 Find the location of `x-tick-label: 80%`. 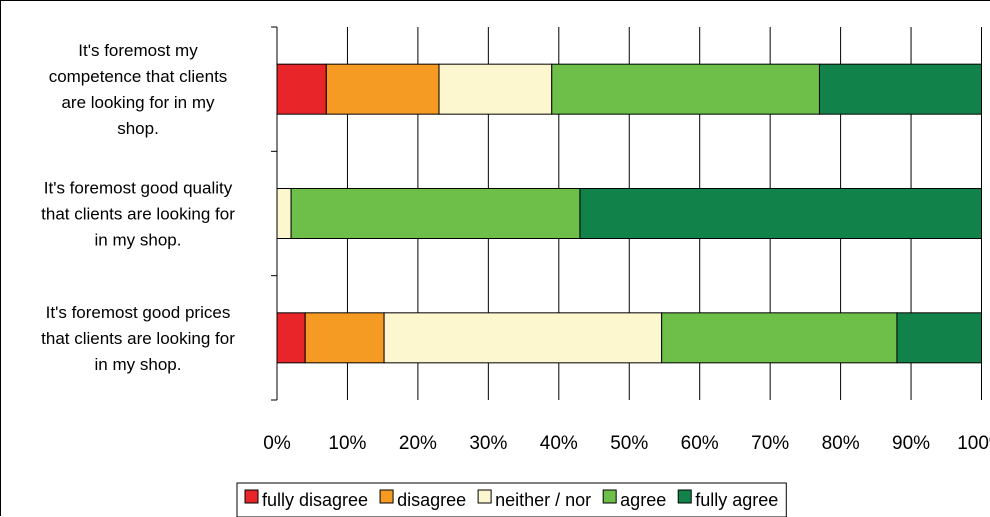

x-tick-label: 80% is located at coordinates (841, 443).